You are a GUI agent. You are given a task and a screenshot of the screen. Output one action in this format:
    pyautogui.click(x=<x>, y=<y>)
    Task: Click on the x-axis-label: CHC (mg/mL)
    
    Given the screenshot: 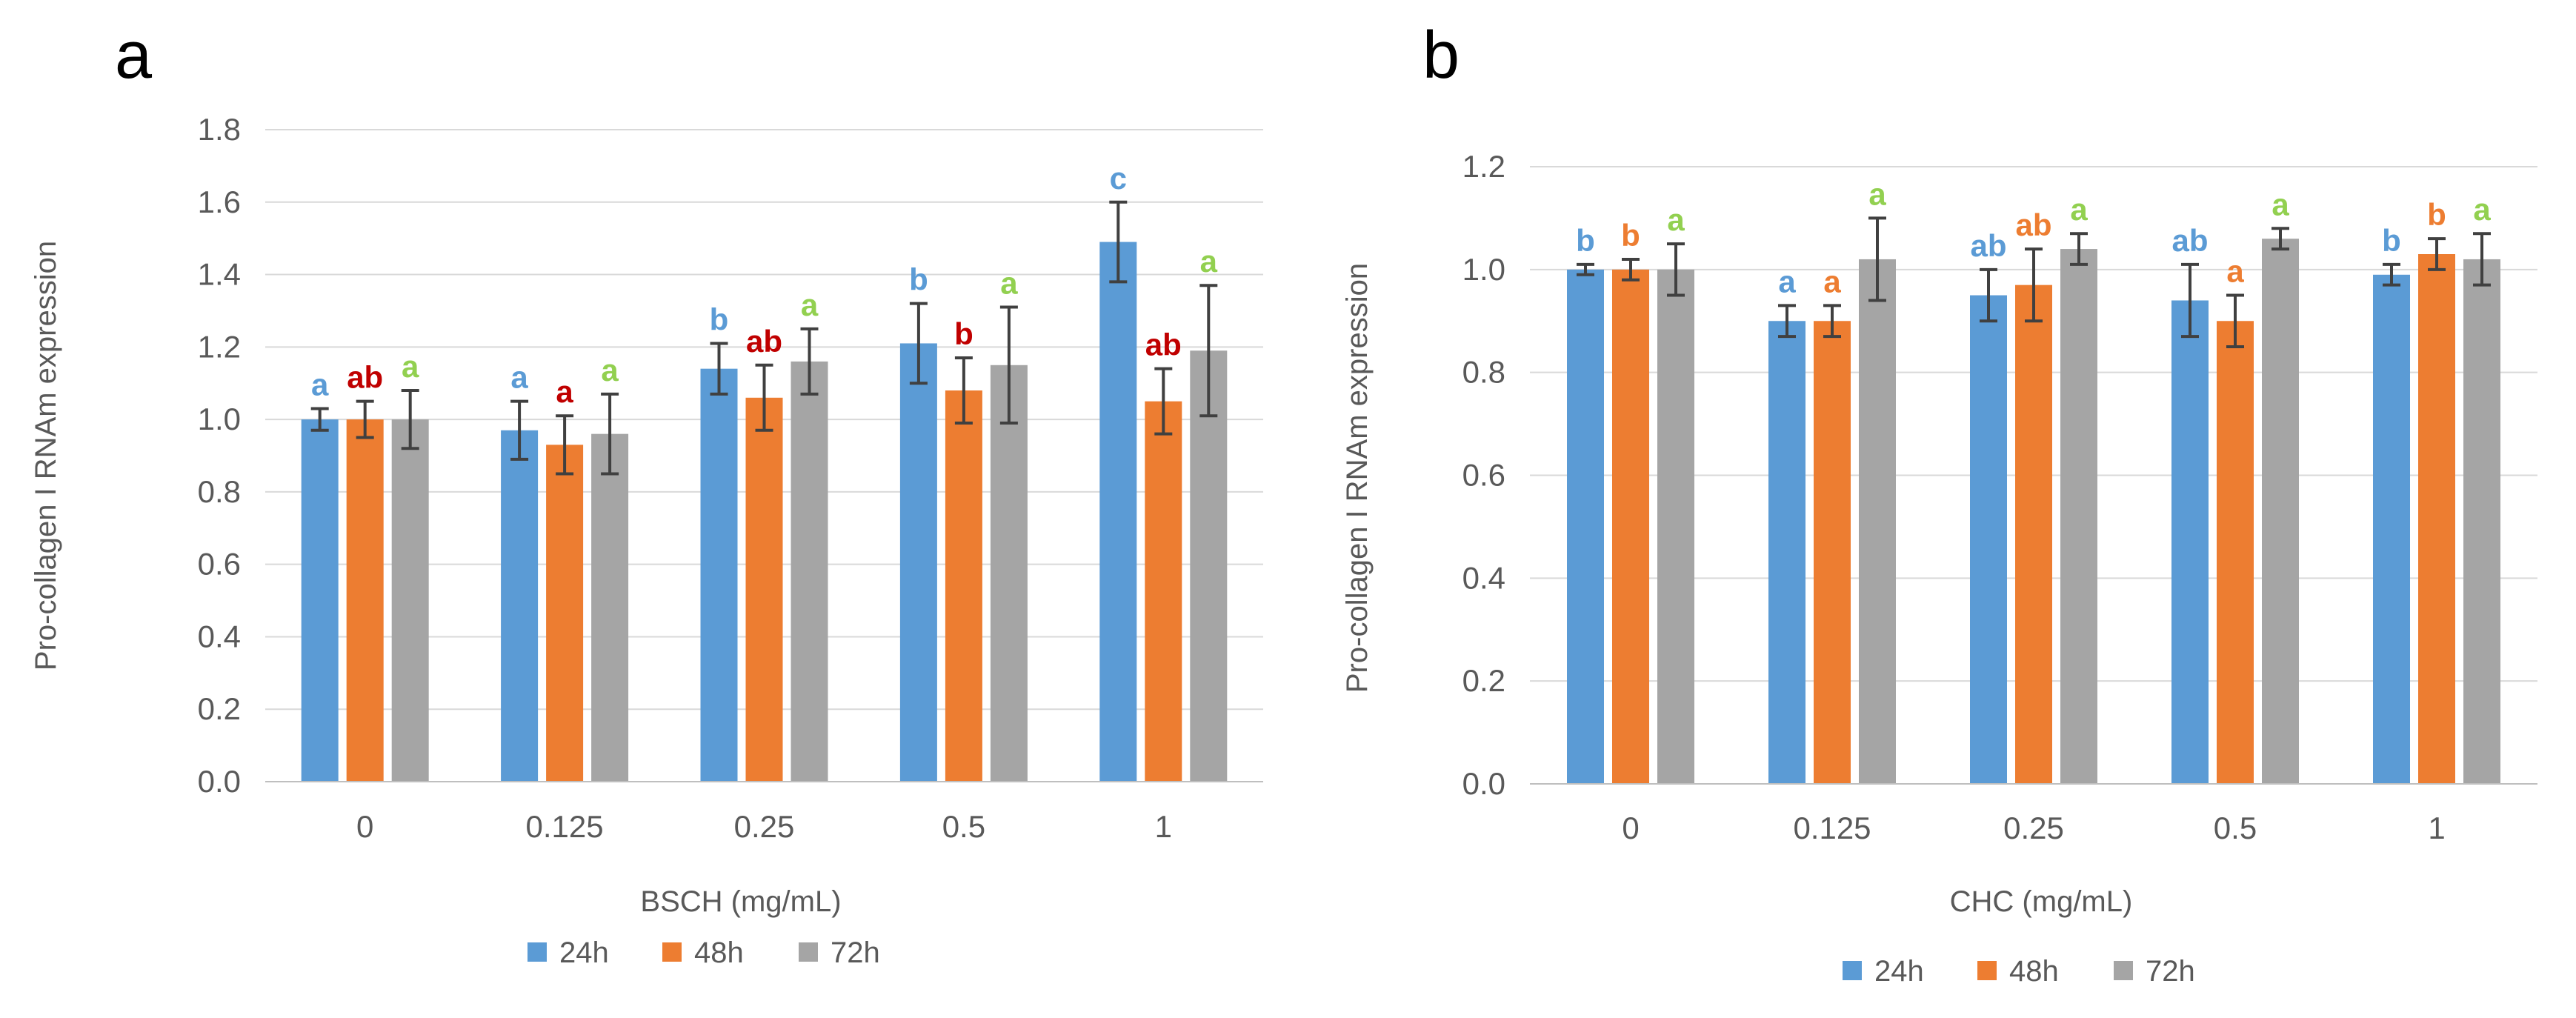 What is the action you would take?
    pyautogui.click(x=2041, y=901)
    